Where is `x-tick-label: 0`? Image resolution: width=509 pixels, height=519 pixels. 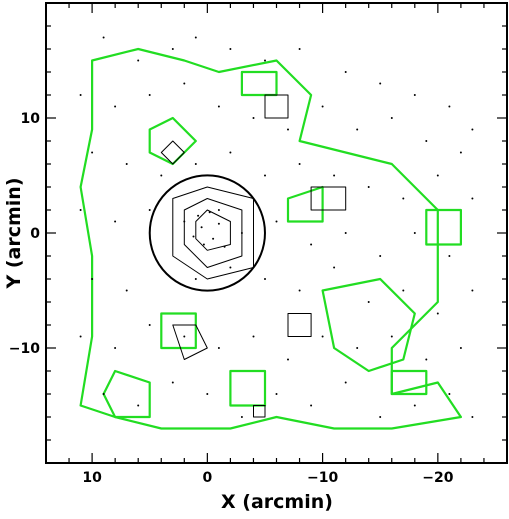 x-tick-label: 0 is located at coordinates (207, 478).